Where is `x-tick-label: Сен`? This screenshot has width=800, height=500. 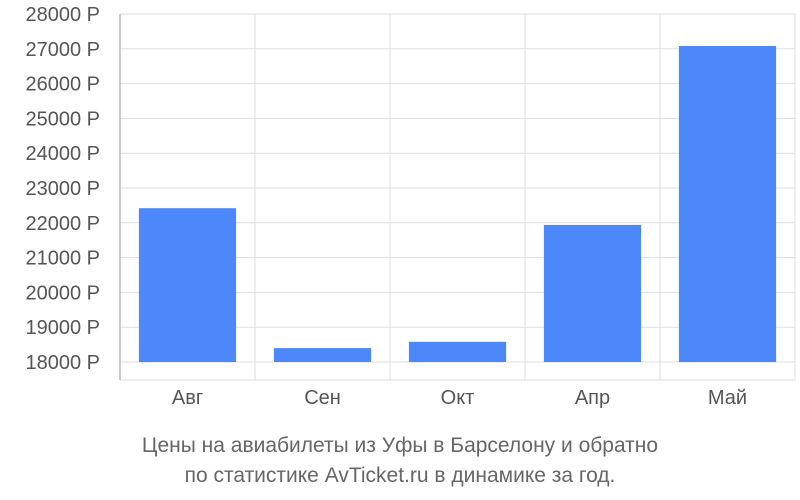
x-tick-label: Сен is located at coordinates (322, 398).